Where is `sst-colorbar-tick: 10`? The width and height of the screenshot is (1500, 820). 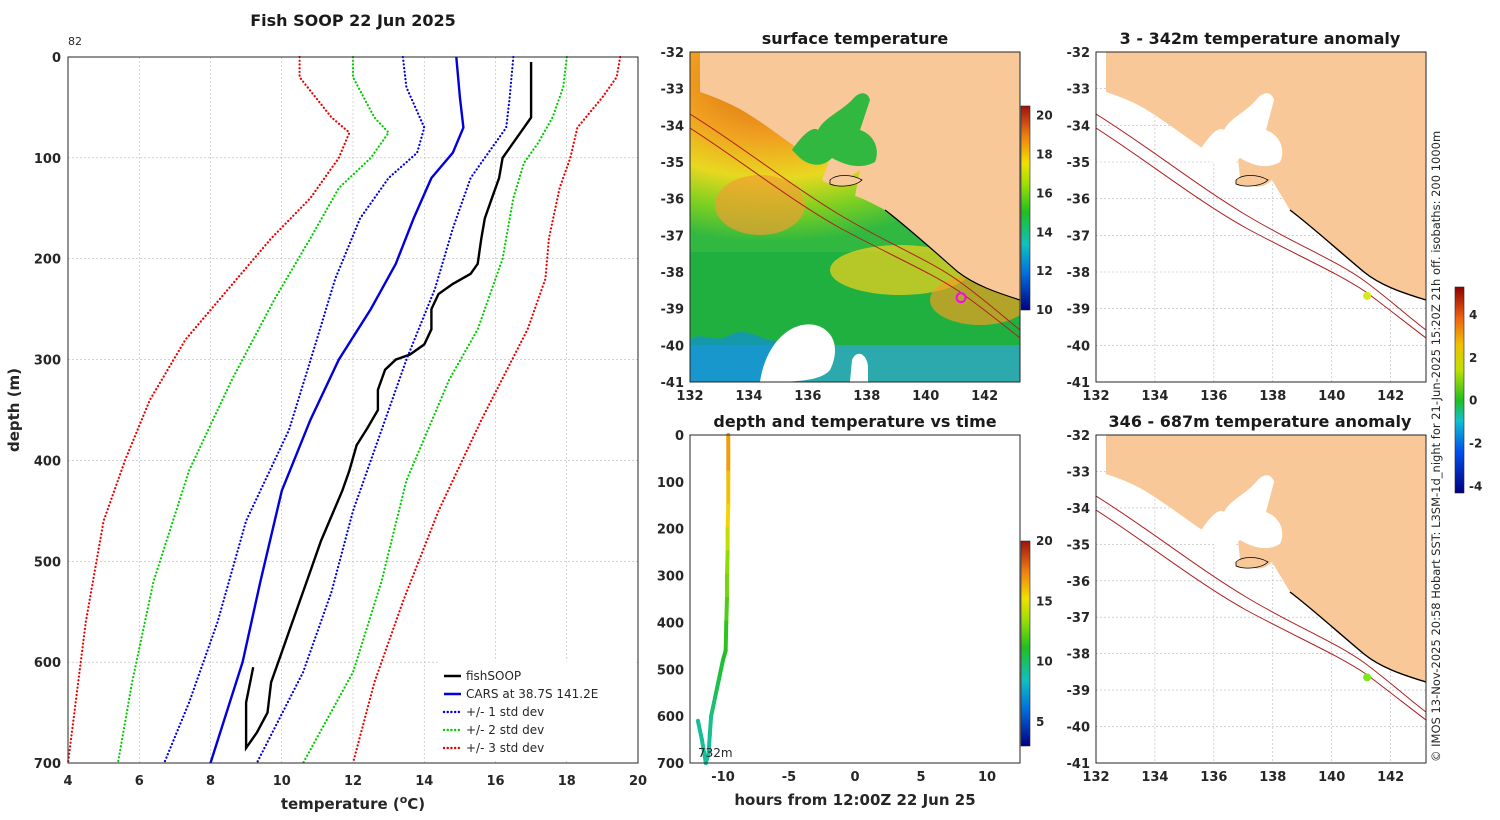
sst-colorbar-tick: 10 is located at coordinates (1044, 310).